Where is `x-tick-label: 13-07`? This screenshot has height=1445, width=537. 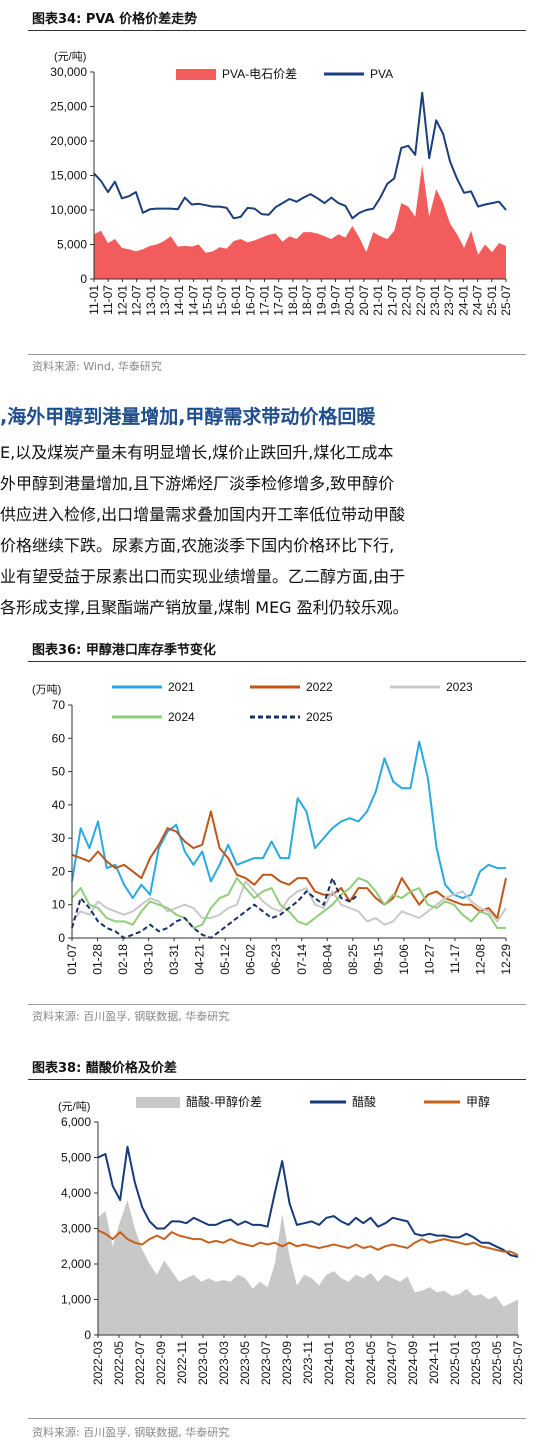
x-tick-label: 13-07 is located at coordinates (165, 300).